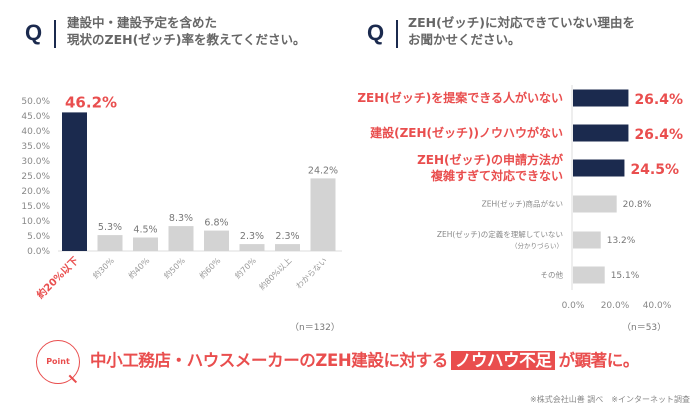 Image resolution: width=700 pixels, height=413 pixels. What do you see at coordinates (460, 97) in the screenshot?
I see `category-label: ZEH(ゼッチ)を提案できる人がいない` at bounding box center [460, 97].